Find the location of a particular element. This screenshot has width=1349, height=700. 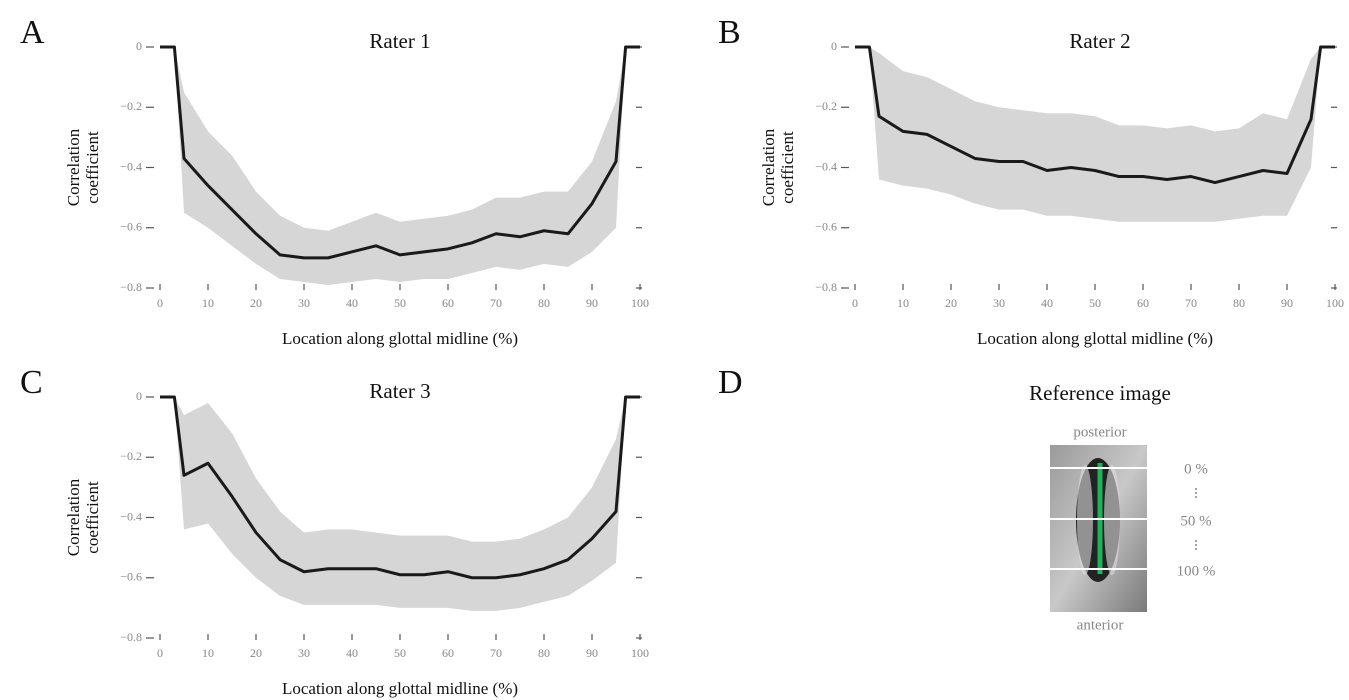

top-label: posterior is located at coordinates (1099, 432).